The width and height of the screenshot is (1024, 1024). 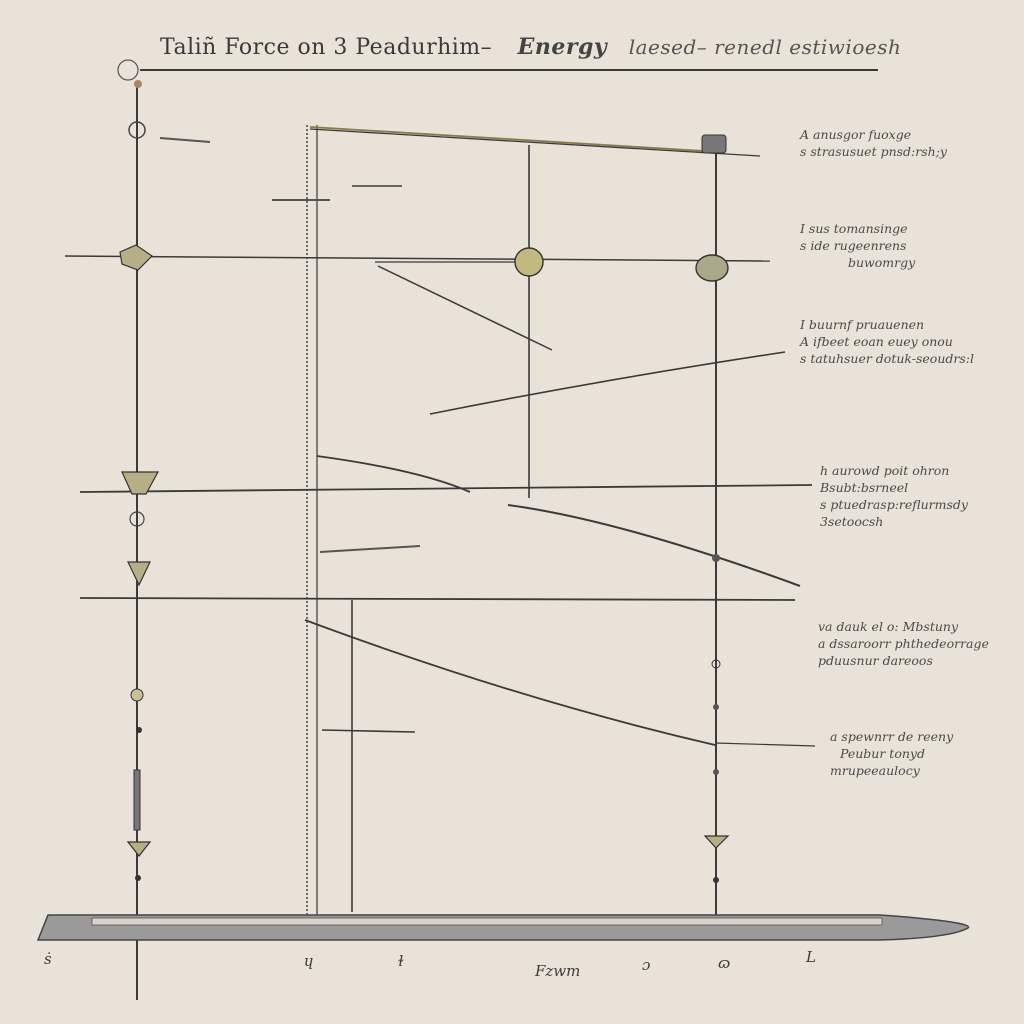 I want to click on bottom-label-6: ɷ, so click(x=724, y=963).